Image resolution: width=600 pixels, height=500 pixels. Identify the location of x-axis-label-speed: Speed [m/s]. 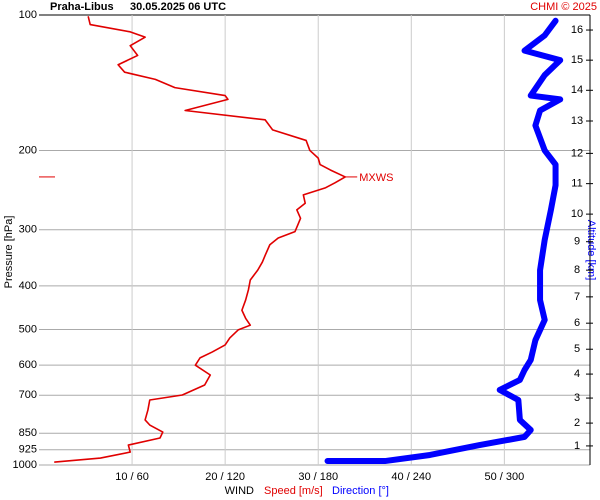
(293, 491).